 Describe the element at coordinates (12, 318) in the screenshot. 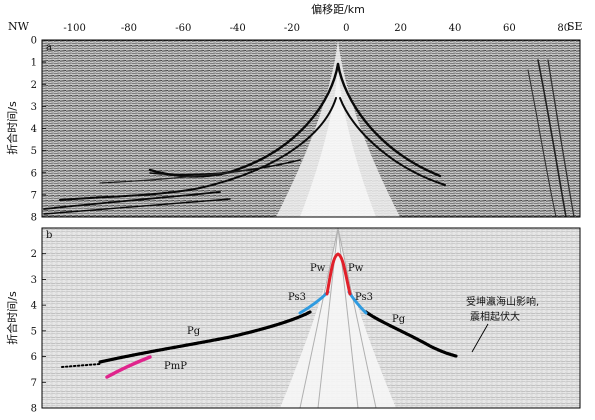

I see `panel-b-ylabel: 折合时间/s` at that location.